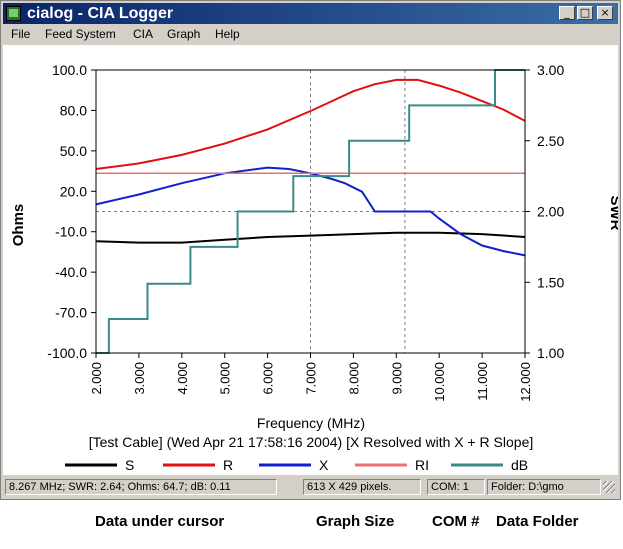 This screenshot has width=623, height=549. Describe the element at coordinates (73, 191) in the screenshot. I see `left-tick-label: 20.0` at that location.